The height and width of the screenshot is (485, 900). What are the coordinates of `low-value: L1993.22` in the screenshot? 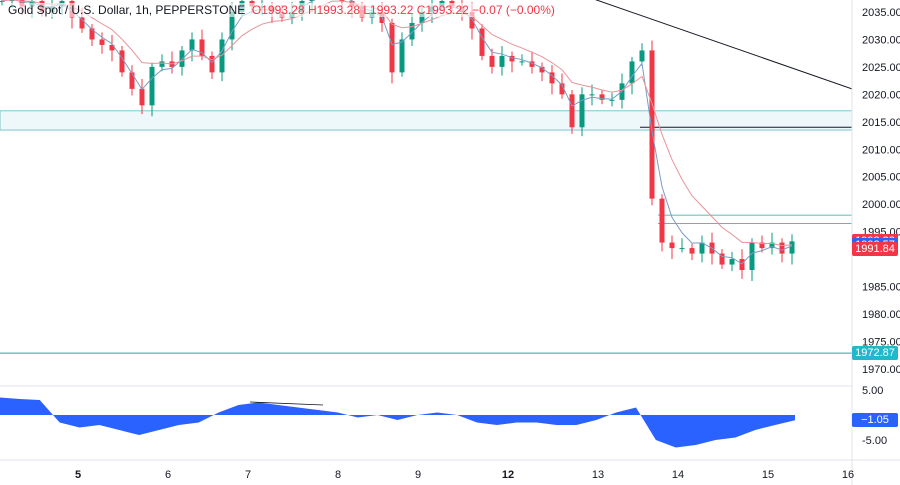 It's located at (388, 10).